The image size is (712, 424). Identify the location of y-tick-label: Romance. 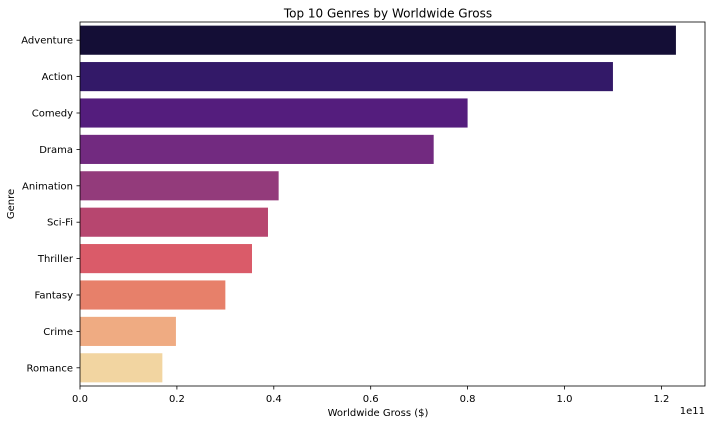
(50, 368).